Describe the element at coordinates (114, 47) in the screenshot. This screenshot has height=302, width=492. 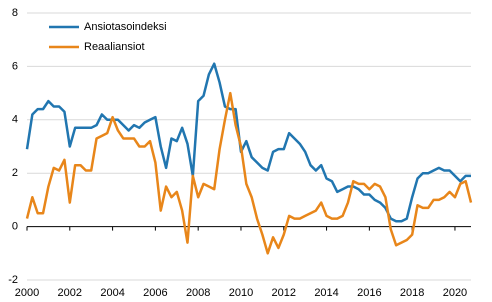
I see `legend-label: Reaaliansiot` at that location.